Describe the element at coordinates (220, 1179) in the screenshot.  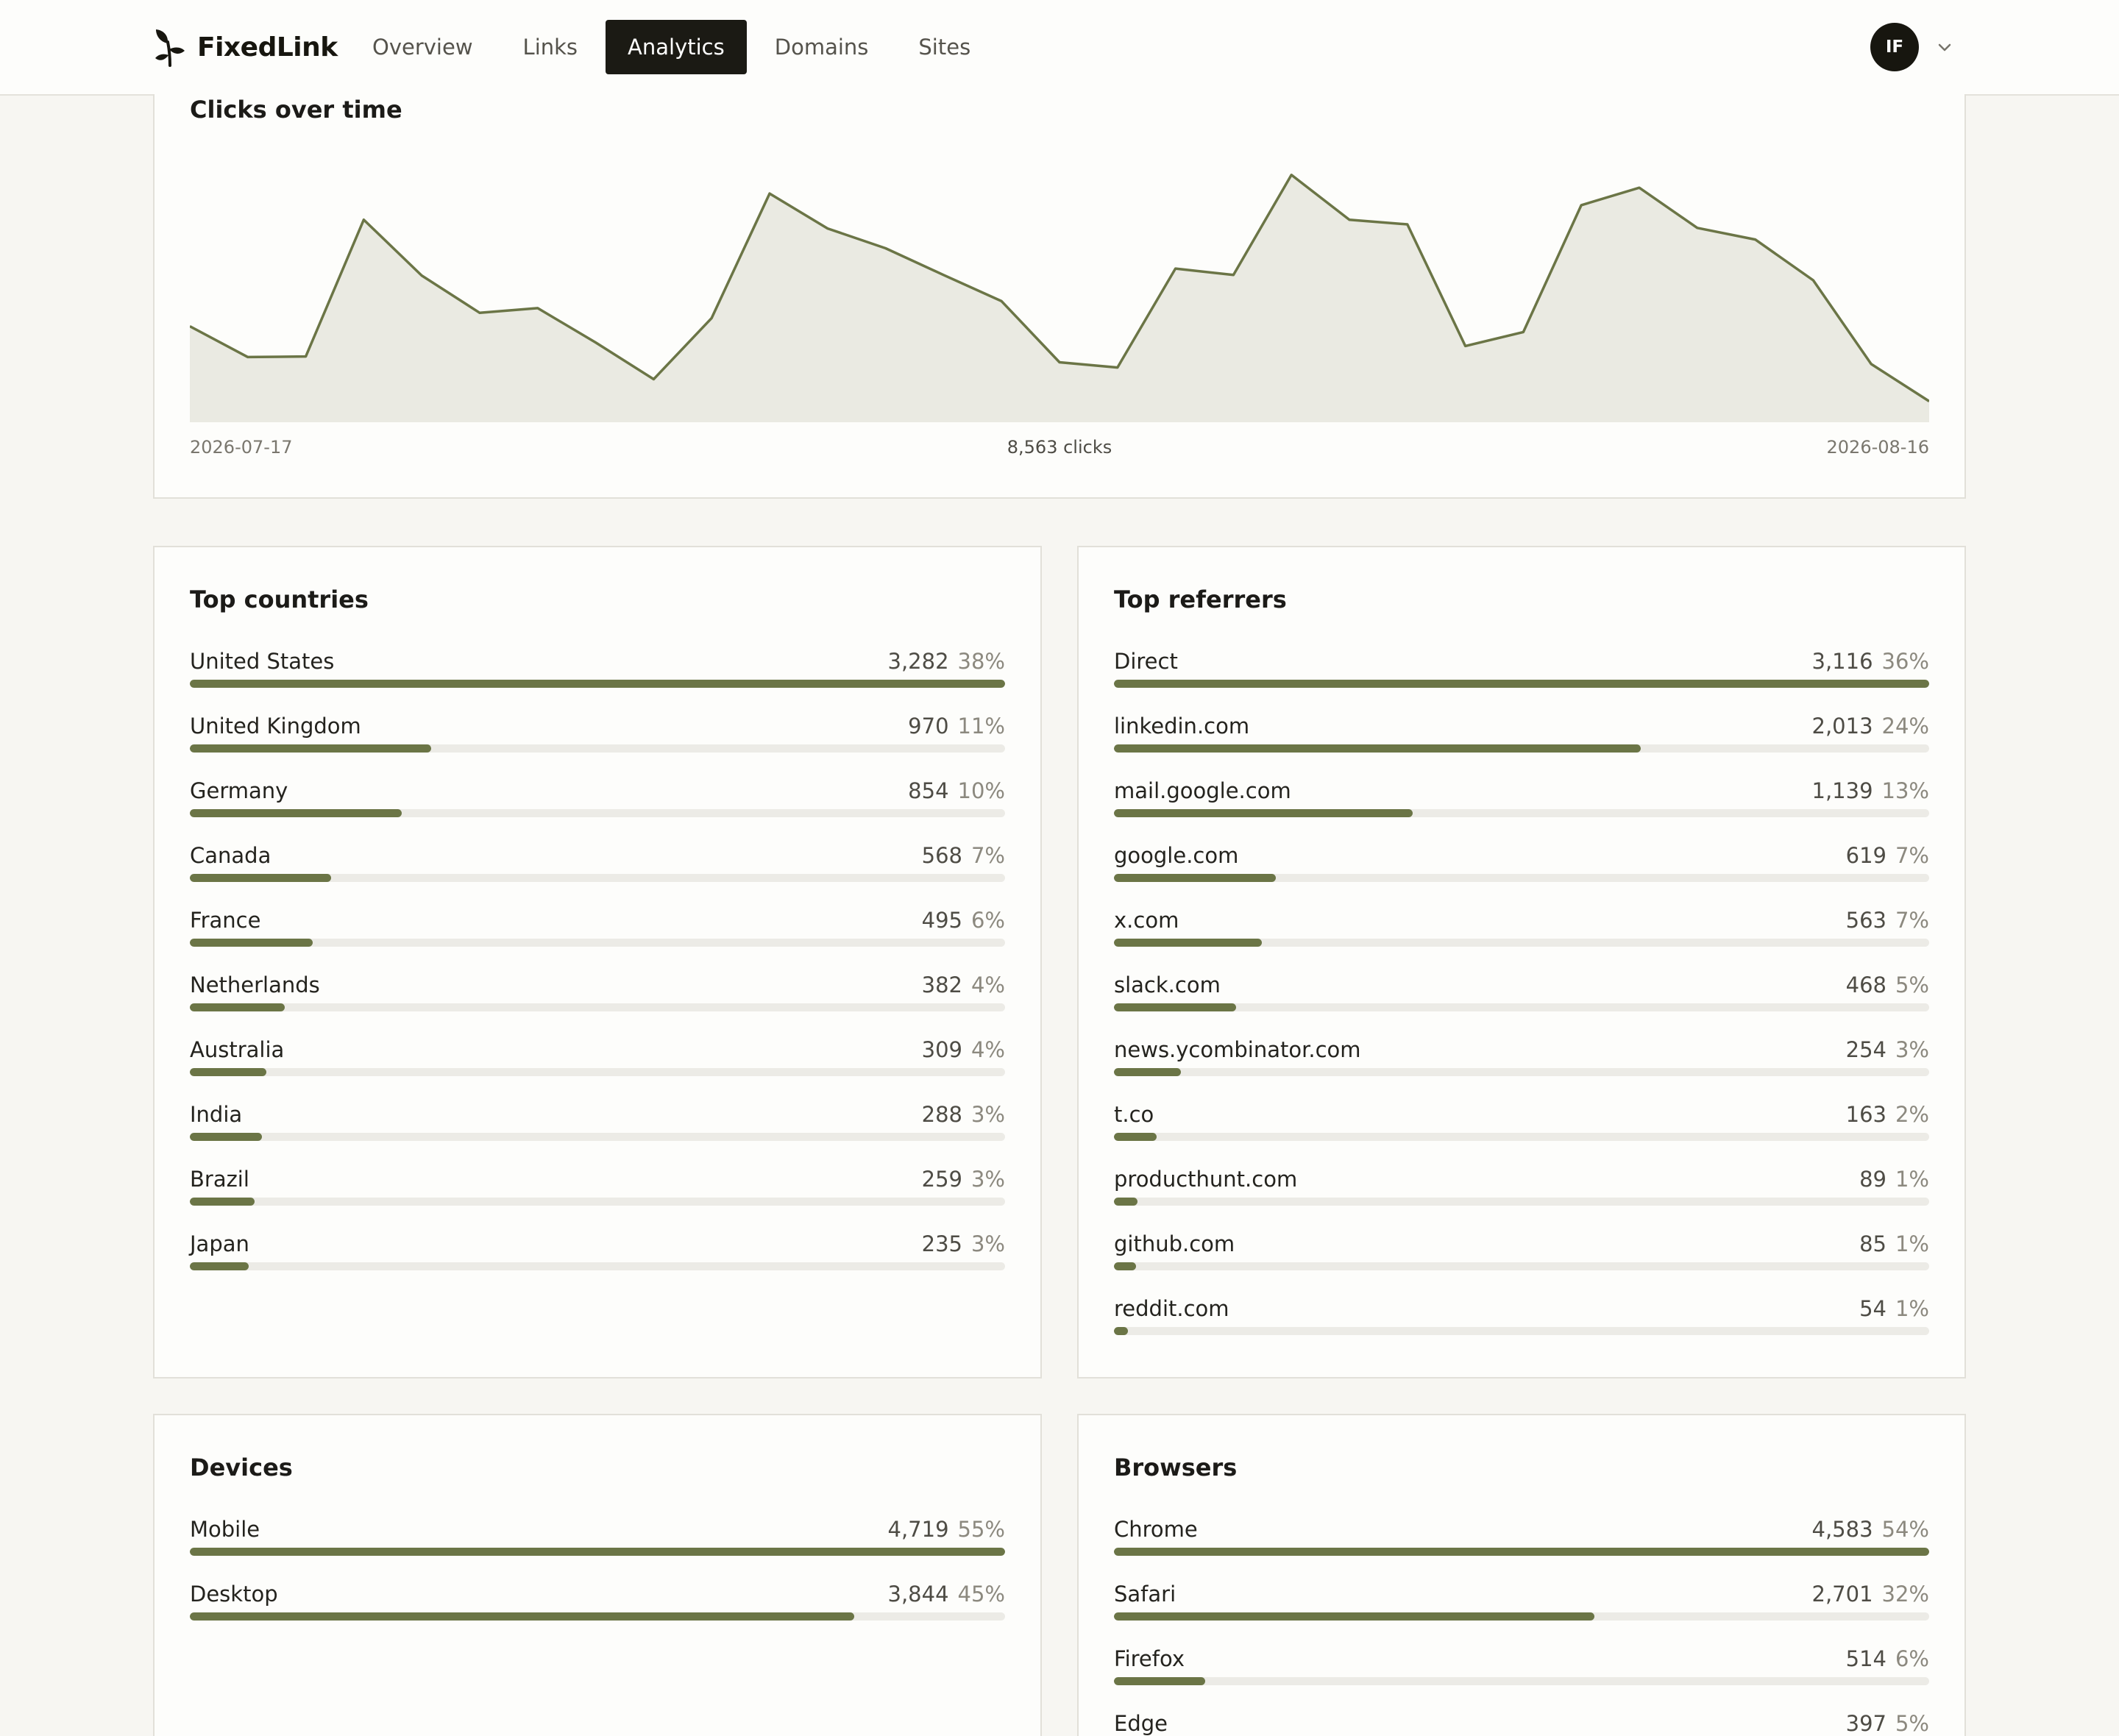
I see `item-label: Brazil` at that location.